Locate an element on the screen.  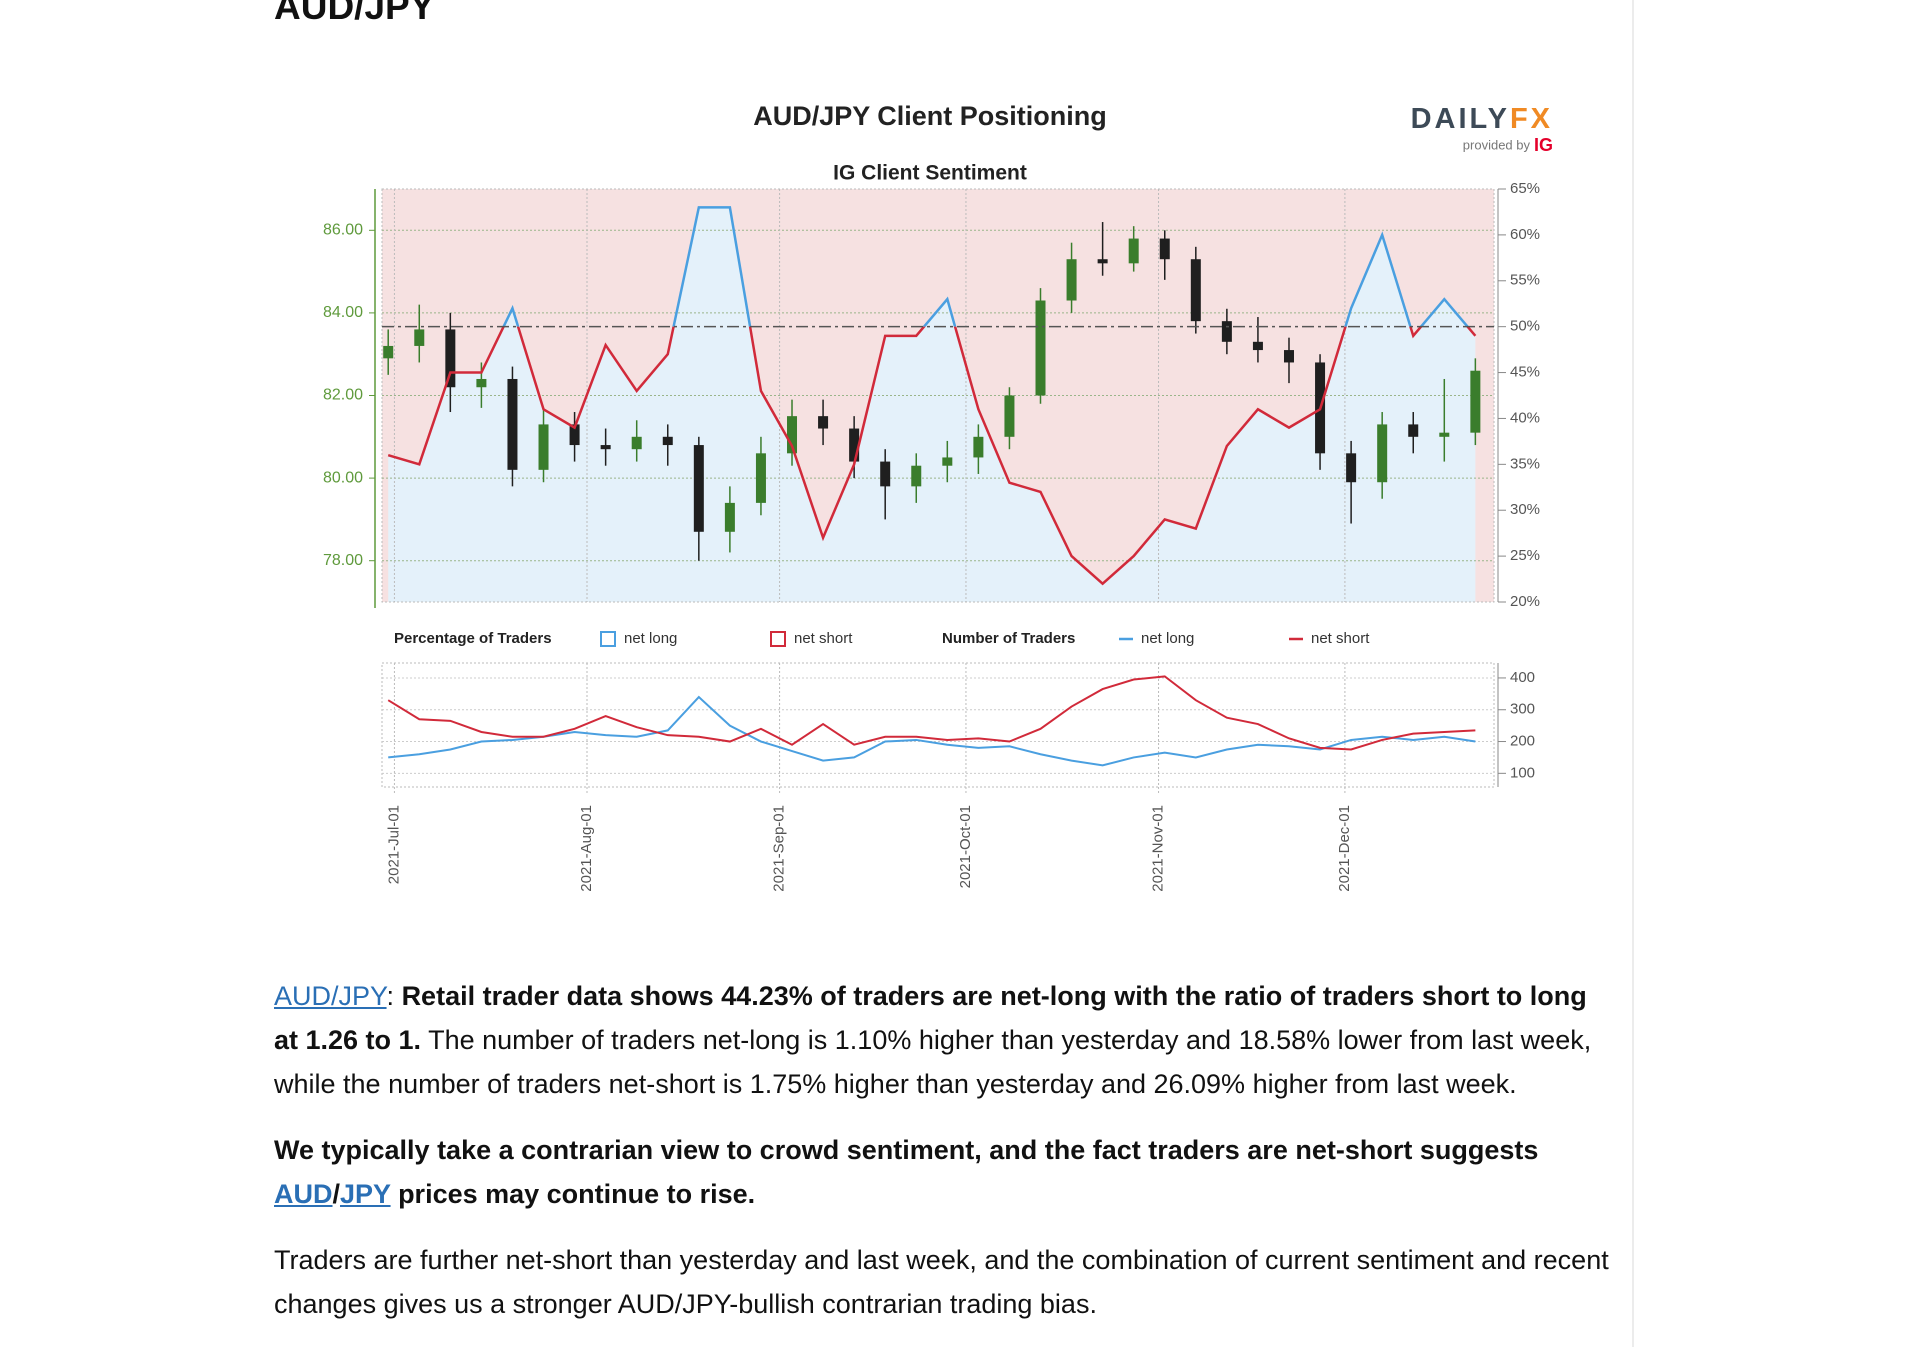
logo: DAILYFX is located at coordinates (1482, 119).